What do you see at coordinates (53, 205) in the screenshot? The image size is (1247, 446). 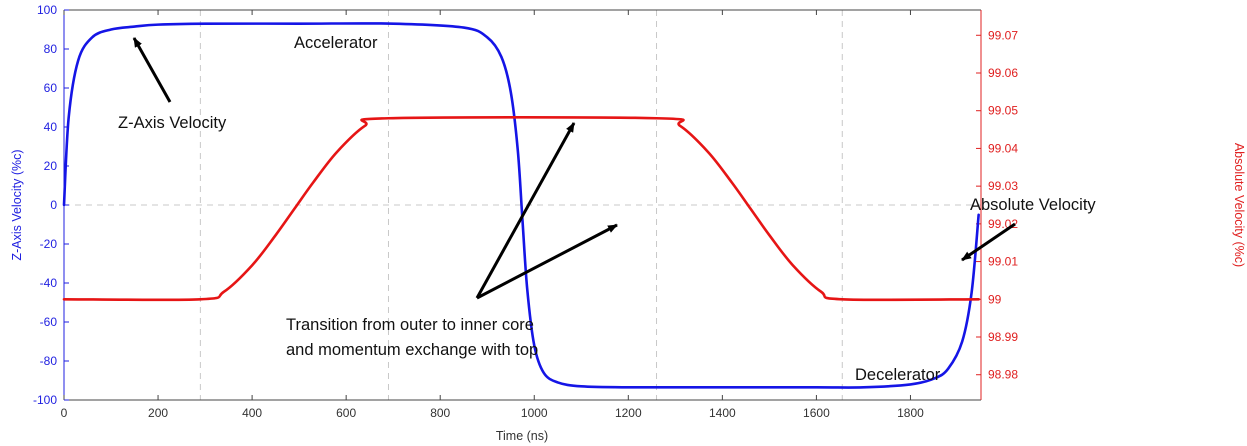 I see `y-left-tick-label: 0` at bounding box center [53, 205].